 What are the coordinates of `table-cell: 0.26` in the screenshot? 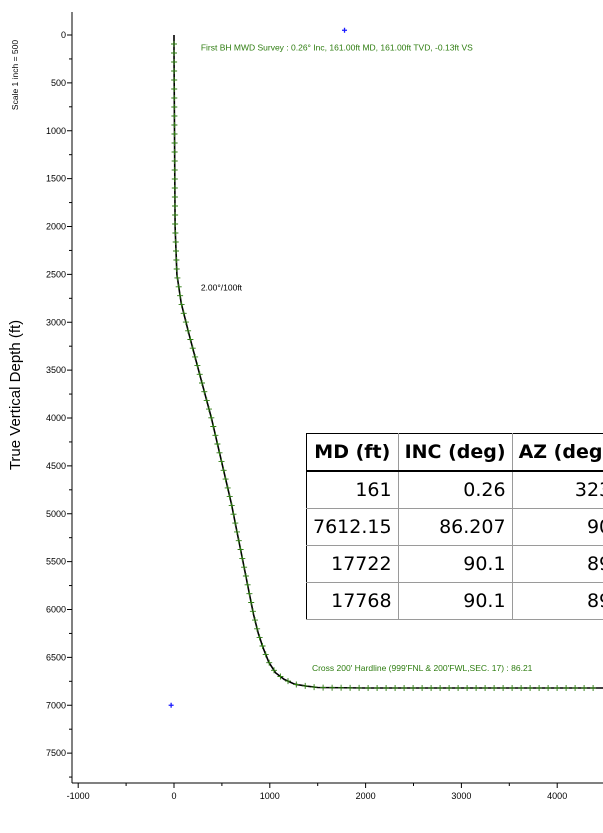 It's located at (455, 489).